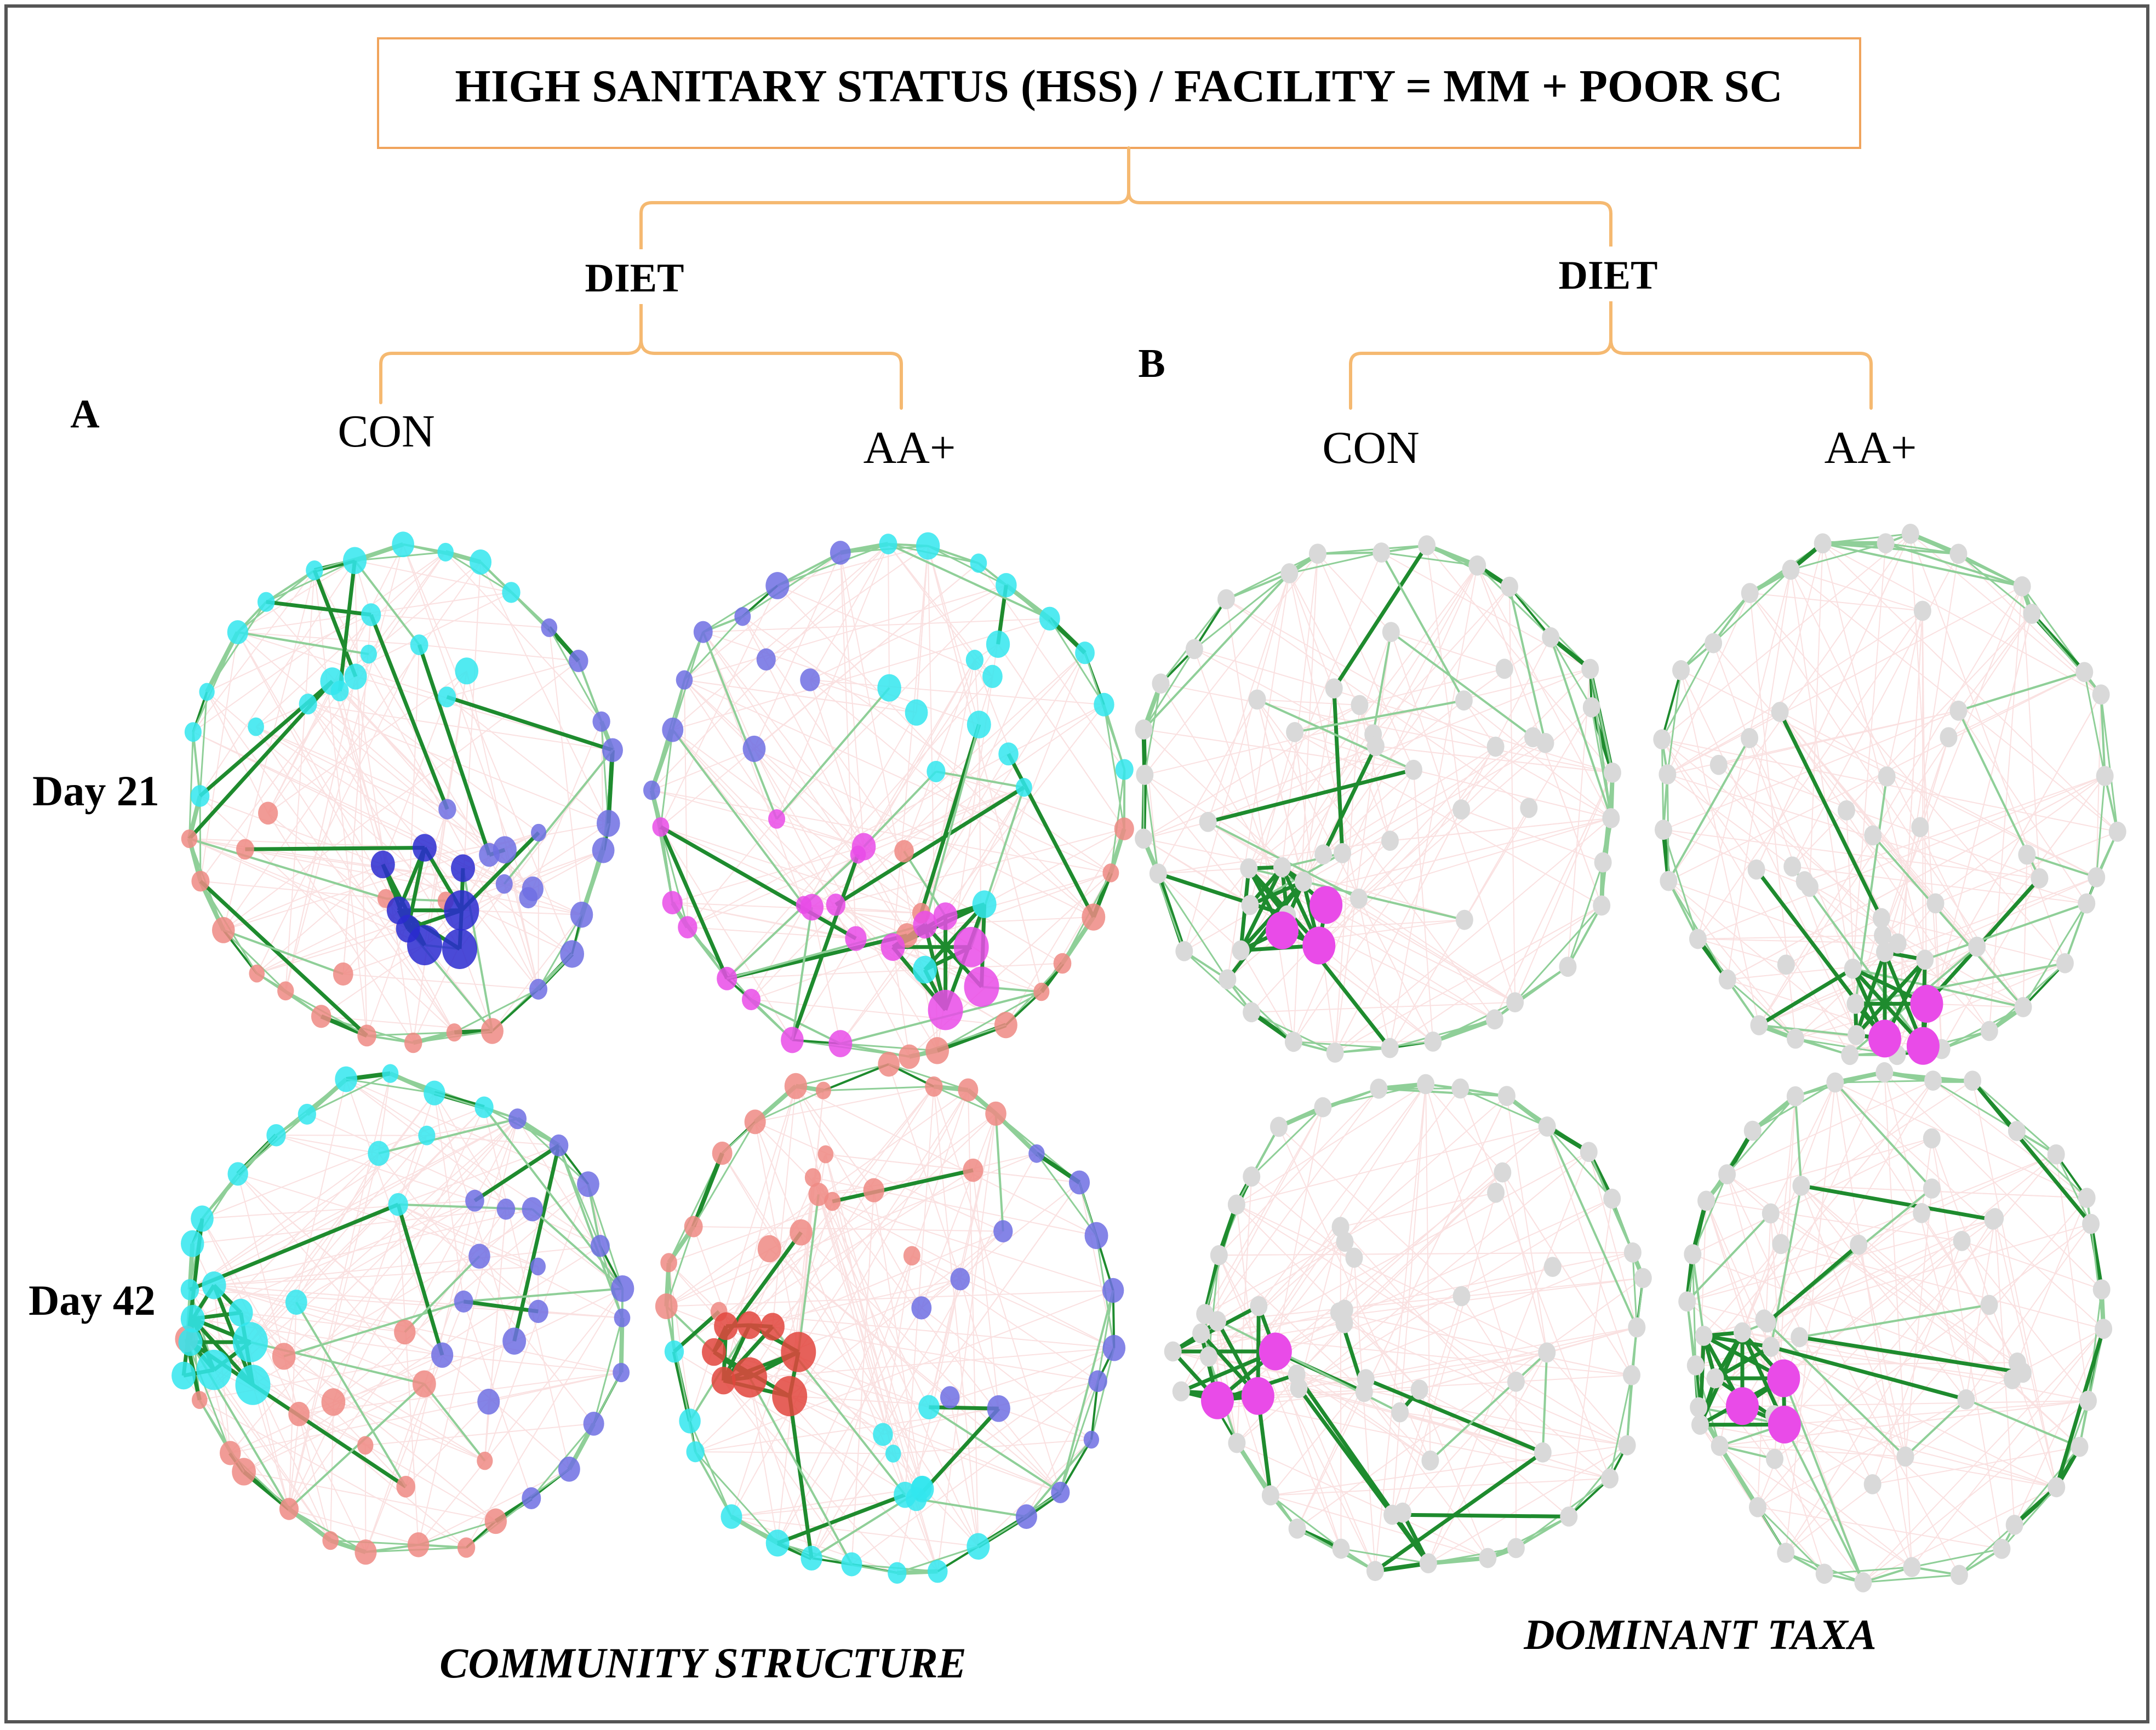 This screenshot has width=2156, height=1730. What do you see at coordinates (1700, 1635) in the screenshot?
I see `footer-dominant-taxa: DOMINANT TAXA` at bounding box center [1700, 1635].